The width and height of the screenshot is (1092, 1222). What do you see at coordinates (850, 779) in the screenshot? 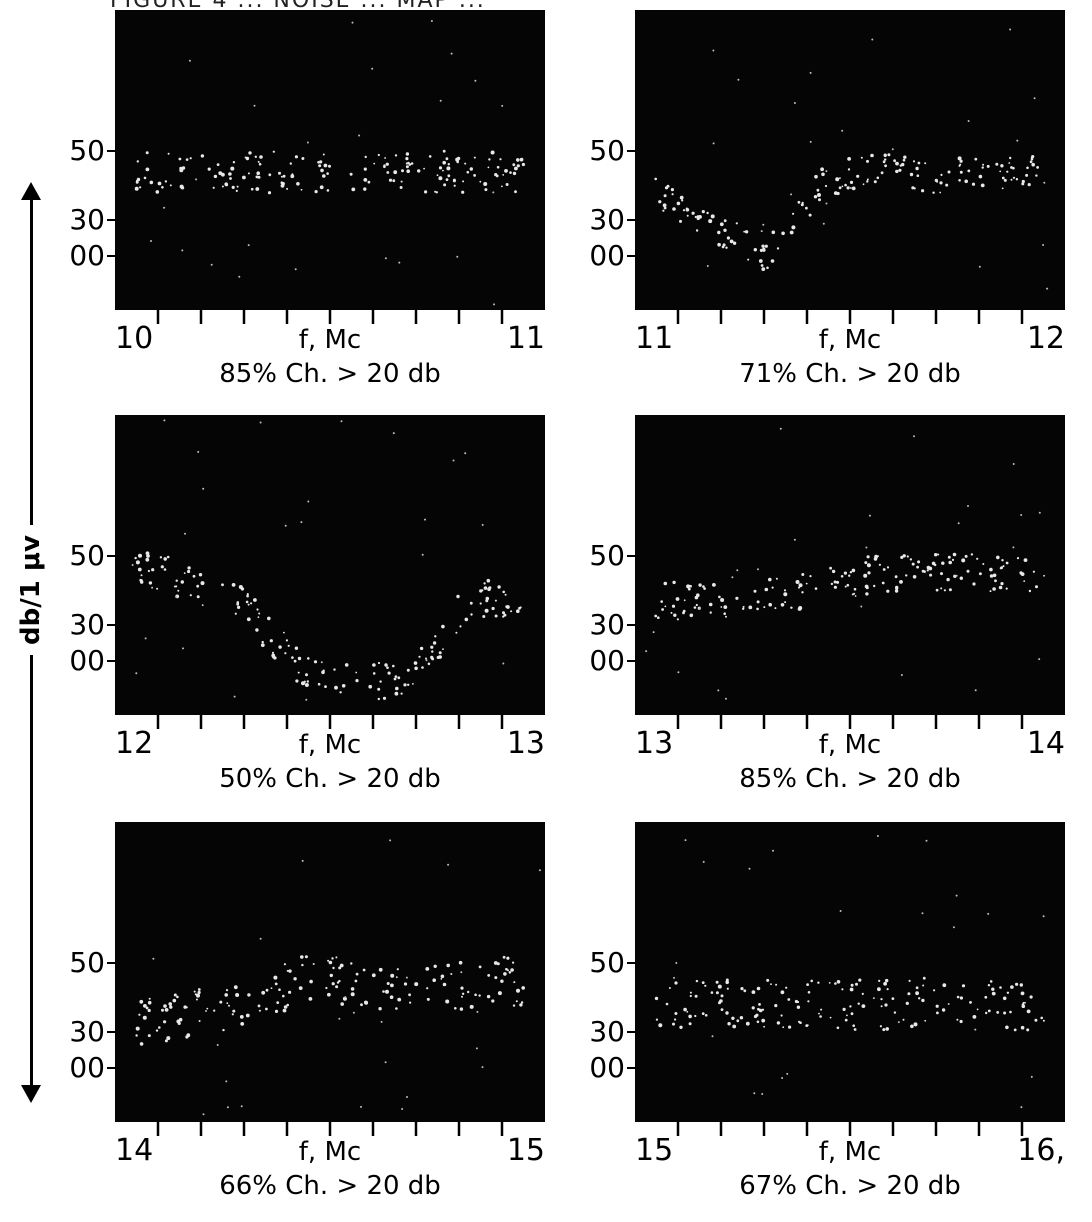
I see `panel-caption: 85% Ch. > 20 db` at bounding box center [850, 779].